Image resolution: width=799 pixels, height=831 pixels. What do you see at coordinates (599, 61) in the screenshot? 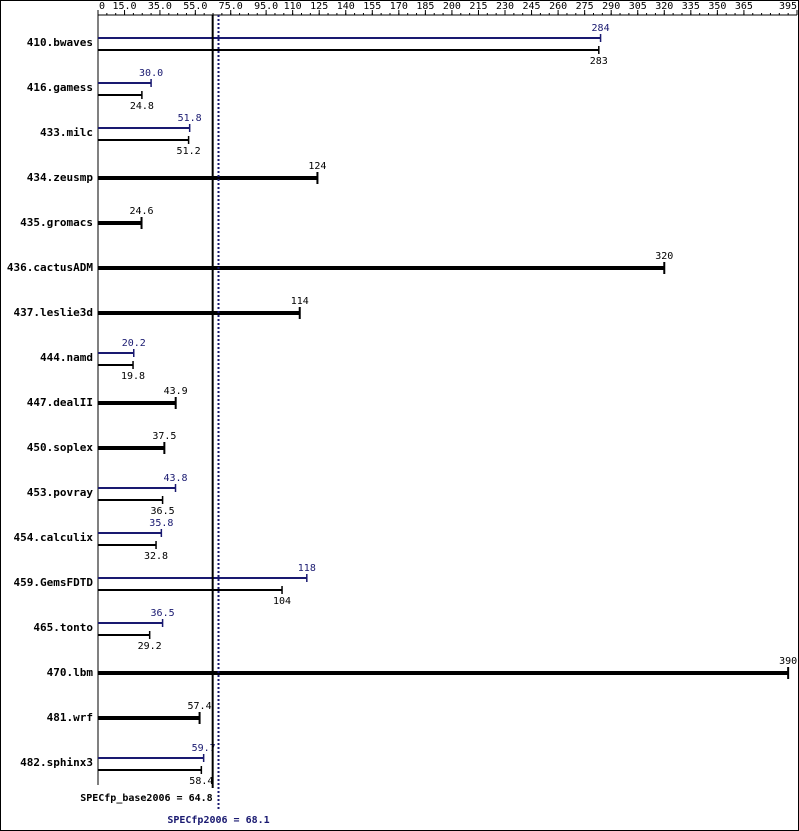
I see `value-label: 283` at bounding box center [599, 61].